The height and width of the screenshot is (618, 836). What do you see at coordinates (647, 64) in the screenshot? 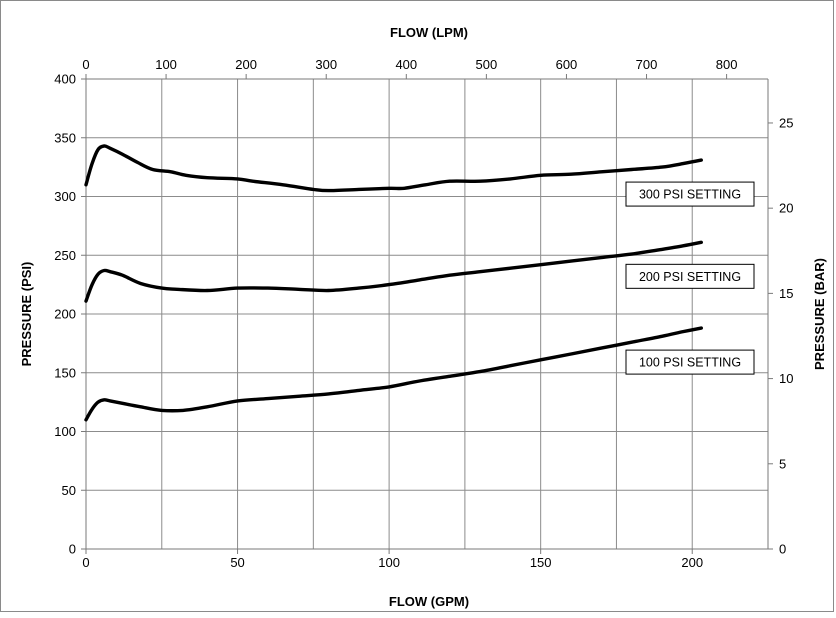
I see `top-tick-label: 700` at bounding box center [647, 64].